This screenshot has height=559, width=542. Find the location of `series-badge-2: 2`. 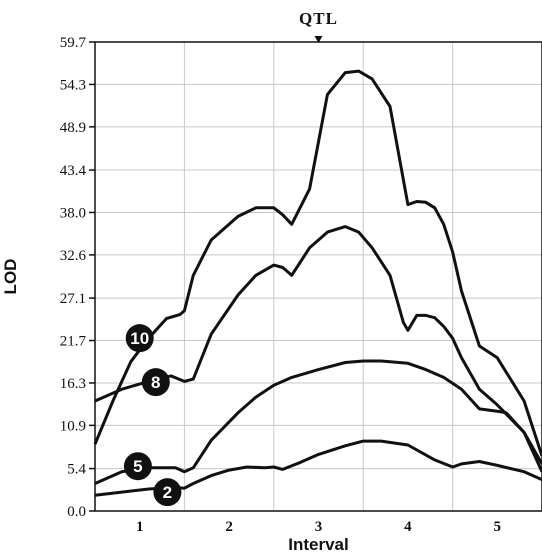

series-badge-2: 2 is located at coordinates (167, 492).